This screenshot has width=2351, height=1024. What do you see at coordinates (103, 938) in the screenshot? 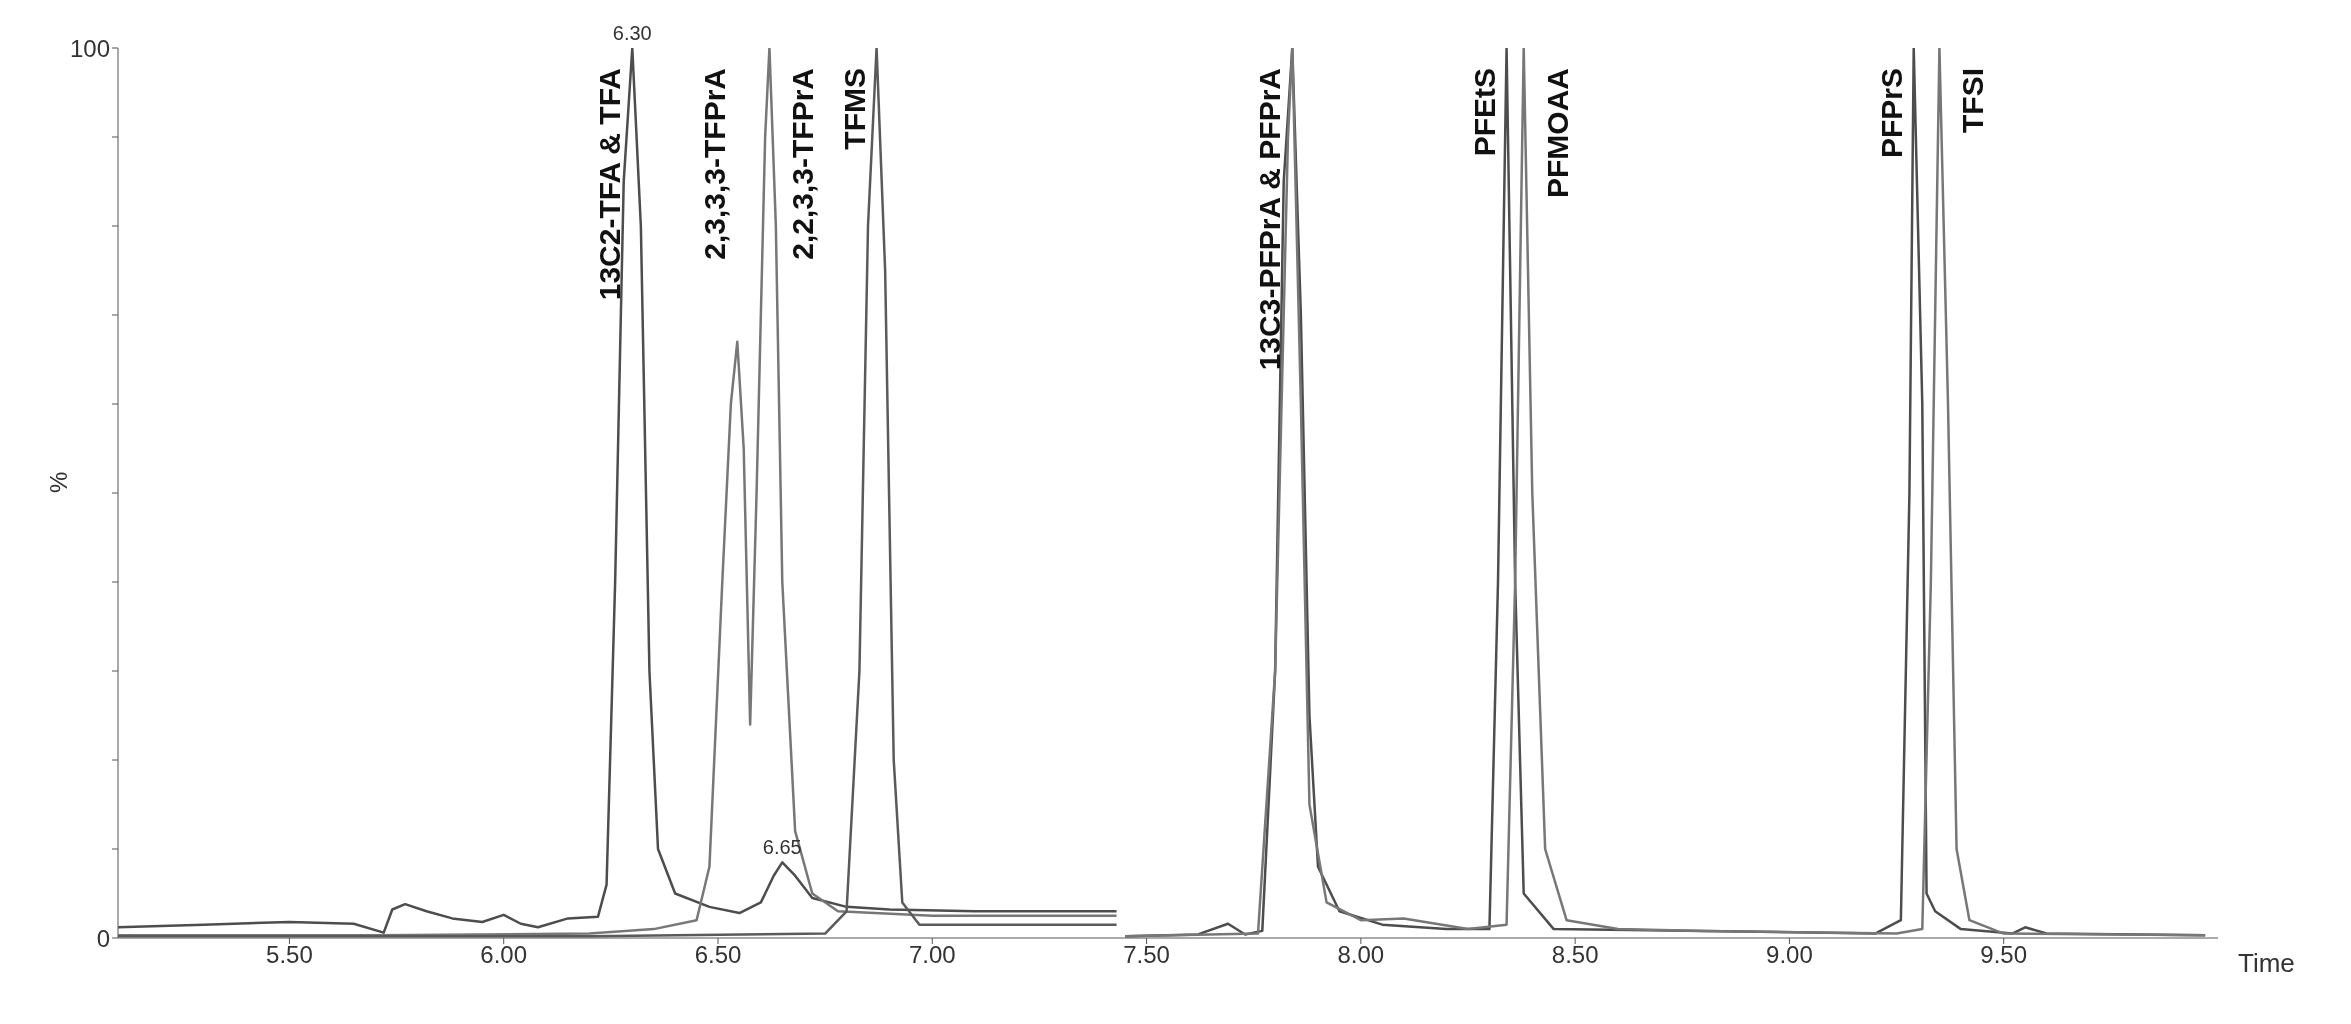
I see `y-tick-label: 0` at bounding box center [103, 938].